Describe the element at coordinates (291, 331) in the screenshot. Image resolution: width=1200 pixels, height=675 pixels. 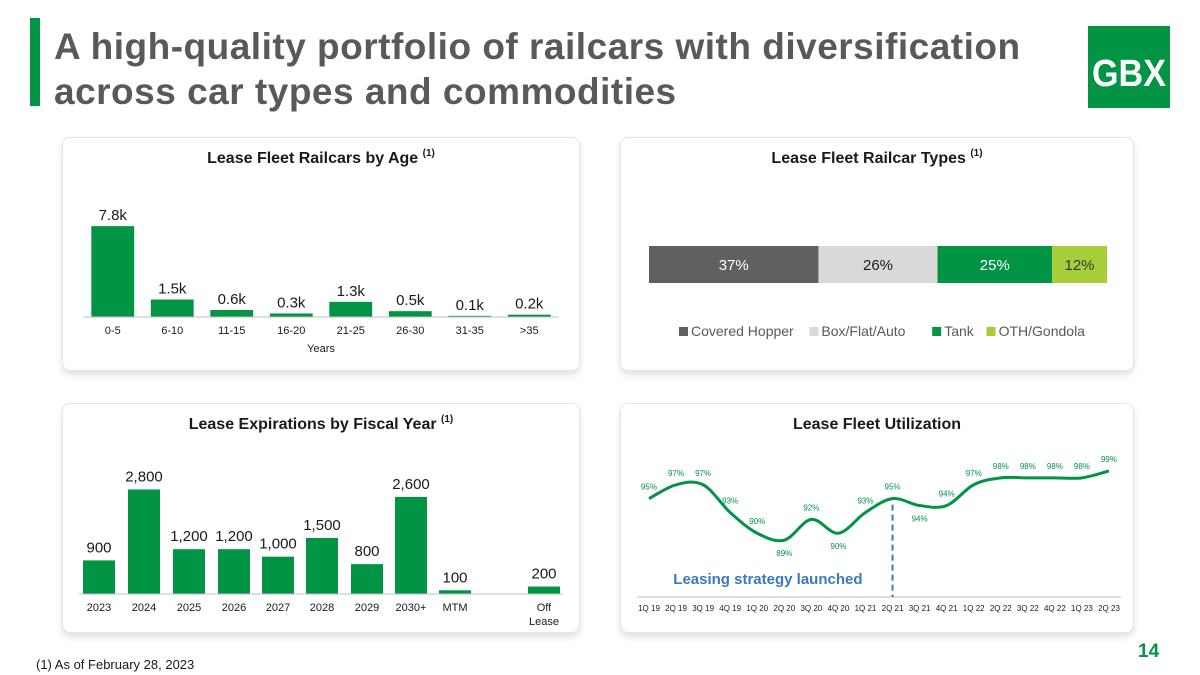
I see `age-tick-label: 16-20` at that location.